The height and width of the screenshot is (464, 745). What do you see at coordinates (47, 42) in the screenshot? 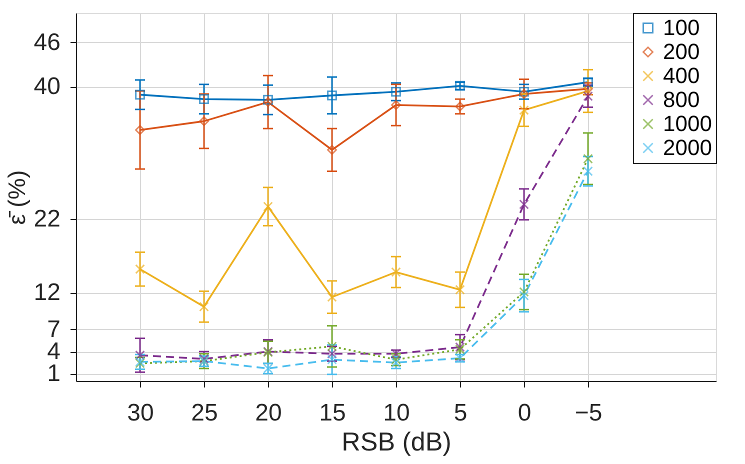
I see `y-tick-label: 46` at bounding box center [47, 42].